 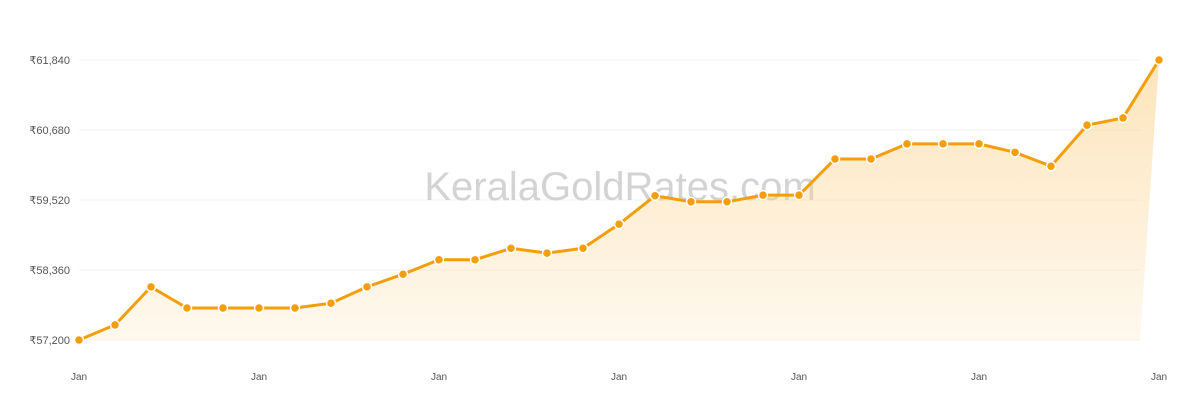 I want to click on y-tick-label: ₹59,520, so click(x=49, y=201).